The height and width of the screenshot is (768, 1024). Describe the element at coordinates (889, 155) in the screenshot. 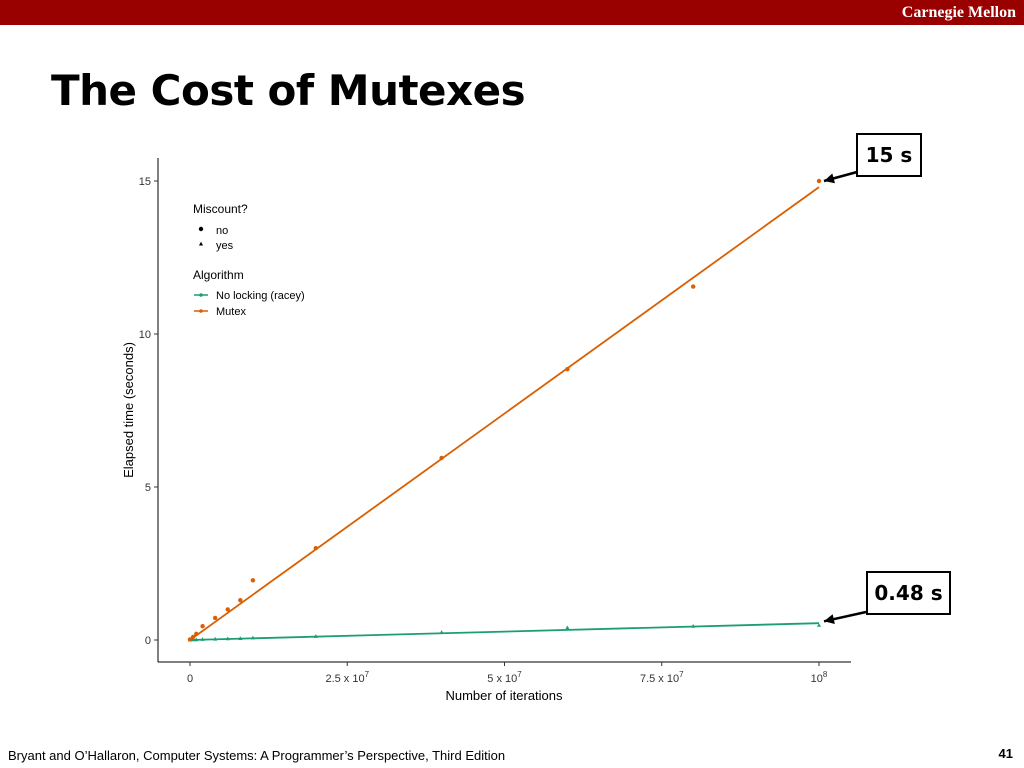

I see `callout-mutex-time: 15 s` at that location.